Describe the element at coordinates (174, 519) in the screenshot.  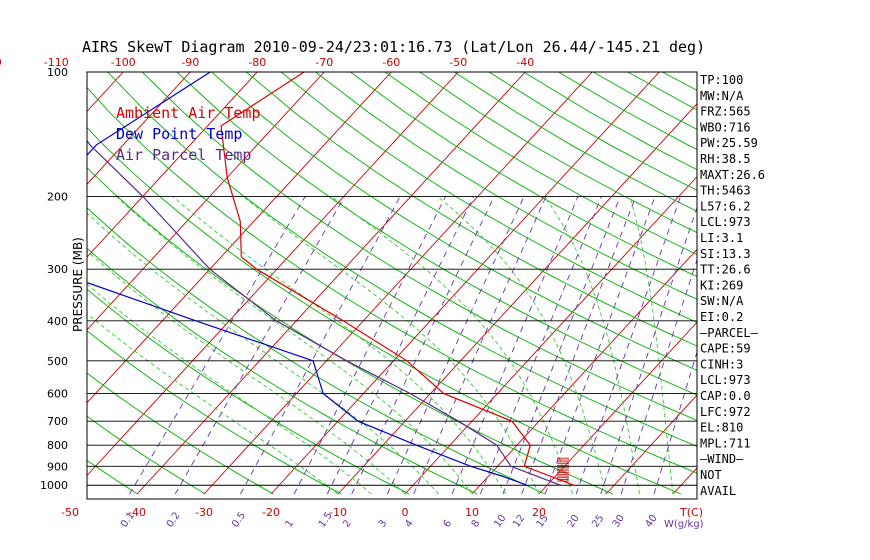
I see `mixing-ratio-tick-label: 0.2` at that location.